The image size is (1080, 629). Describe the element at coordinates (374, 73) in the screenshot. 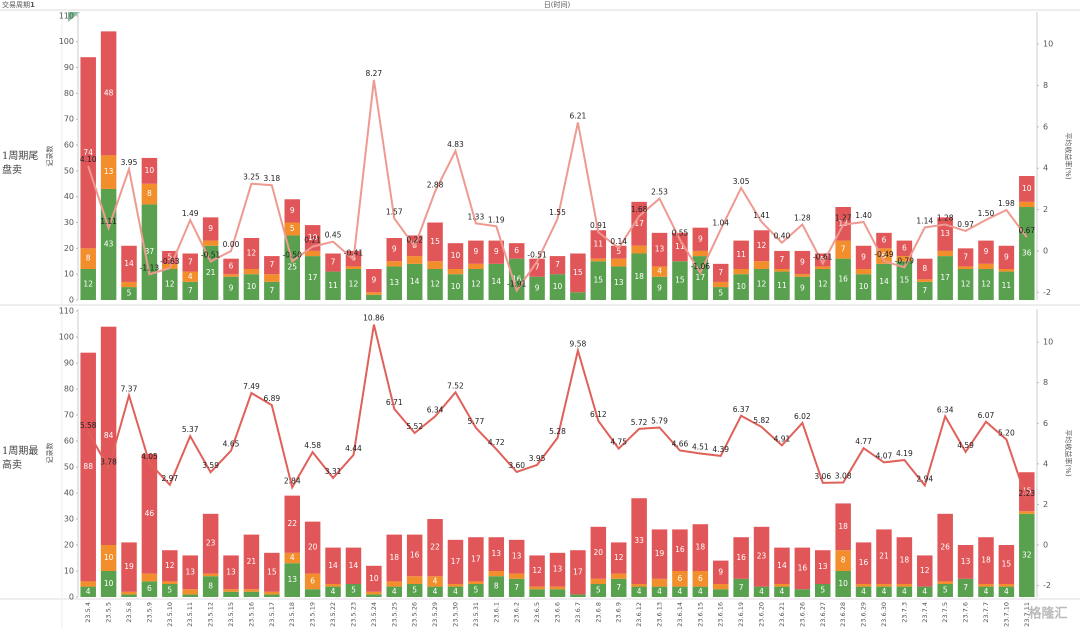

I see `line-label: 8.27` at that location.